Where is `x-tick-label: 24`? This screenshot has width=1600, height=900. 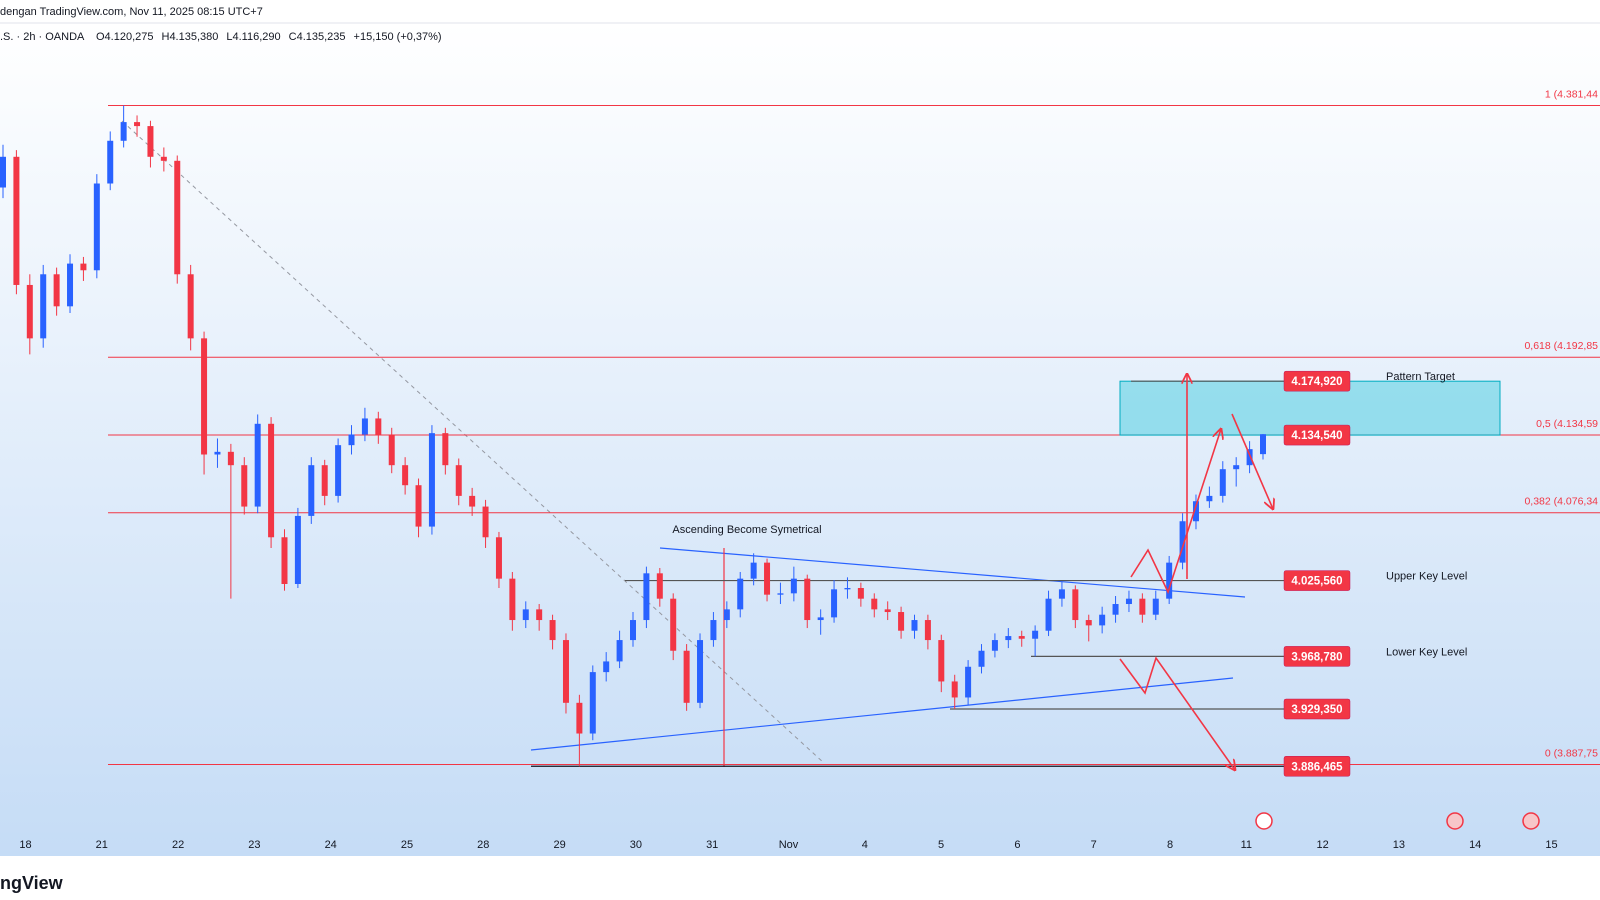
x-tick-label: 24 is located at coordinates (331, 845).